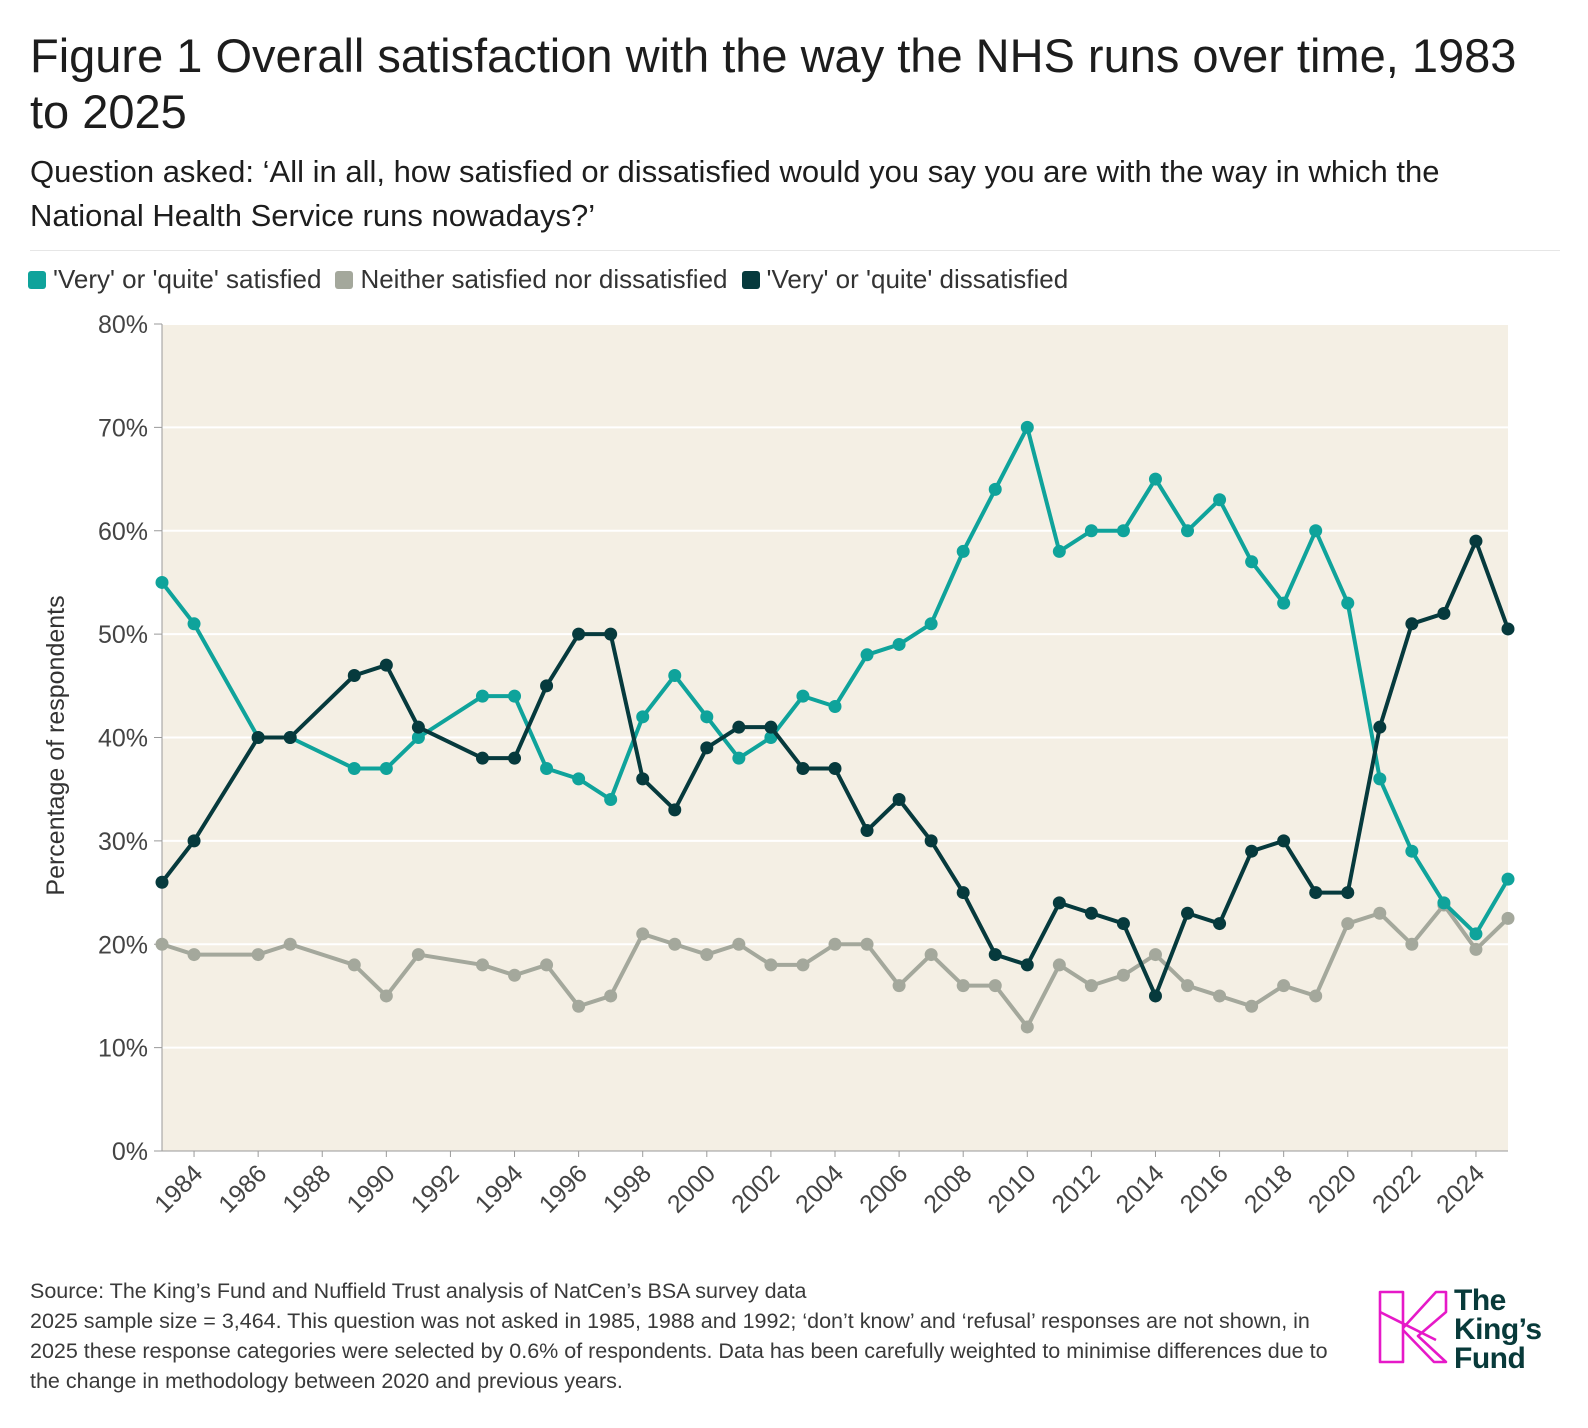 Image resolution: width=1588 pixels, height=1428 pixels. What do you see at coordinates (627, 1188) in the screenshot?
I see `x-tick-label: 1998` at bounding box center [627, 1188].